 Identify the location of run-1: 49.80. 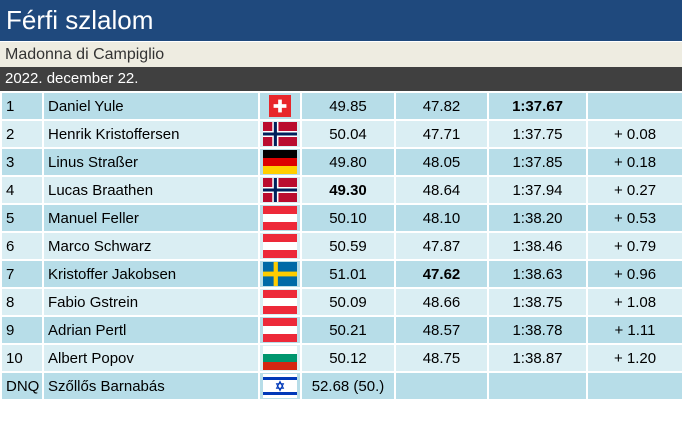
(348, 162).